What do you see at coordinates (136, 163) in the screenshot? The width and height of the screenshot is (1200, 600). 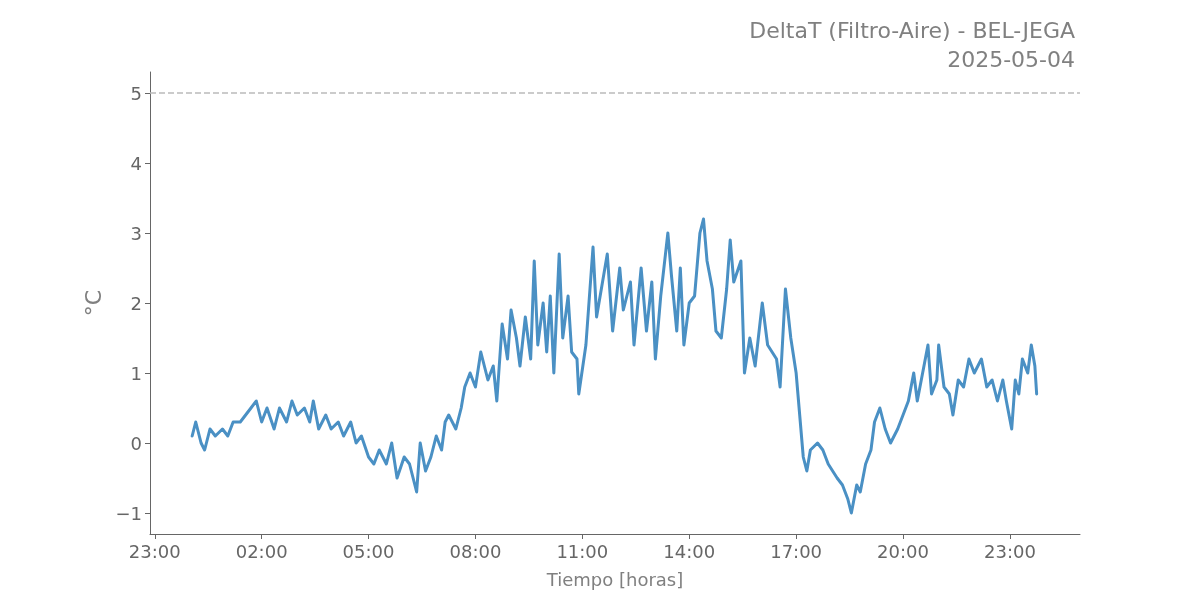 I see `y-tick-label: 4` at bounding box center [136, 163].